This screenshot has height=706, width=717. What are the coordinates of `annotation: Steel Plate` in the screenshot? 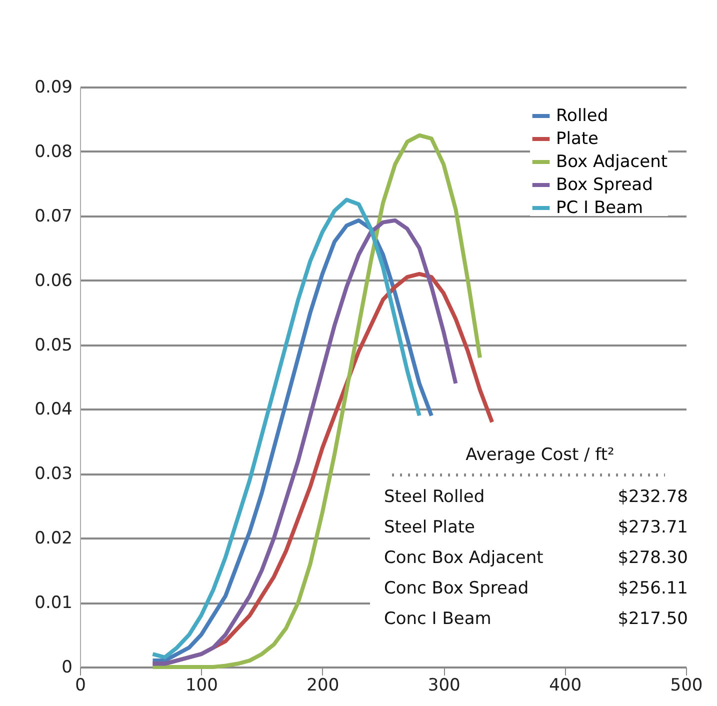 It's located at (430, 528).